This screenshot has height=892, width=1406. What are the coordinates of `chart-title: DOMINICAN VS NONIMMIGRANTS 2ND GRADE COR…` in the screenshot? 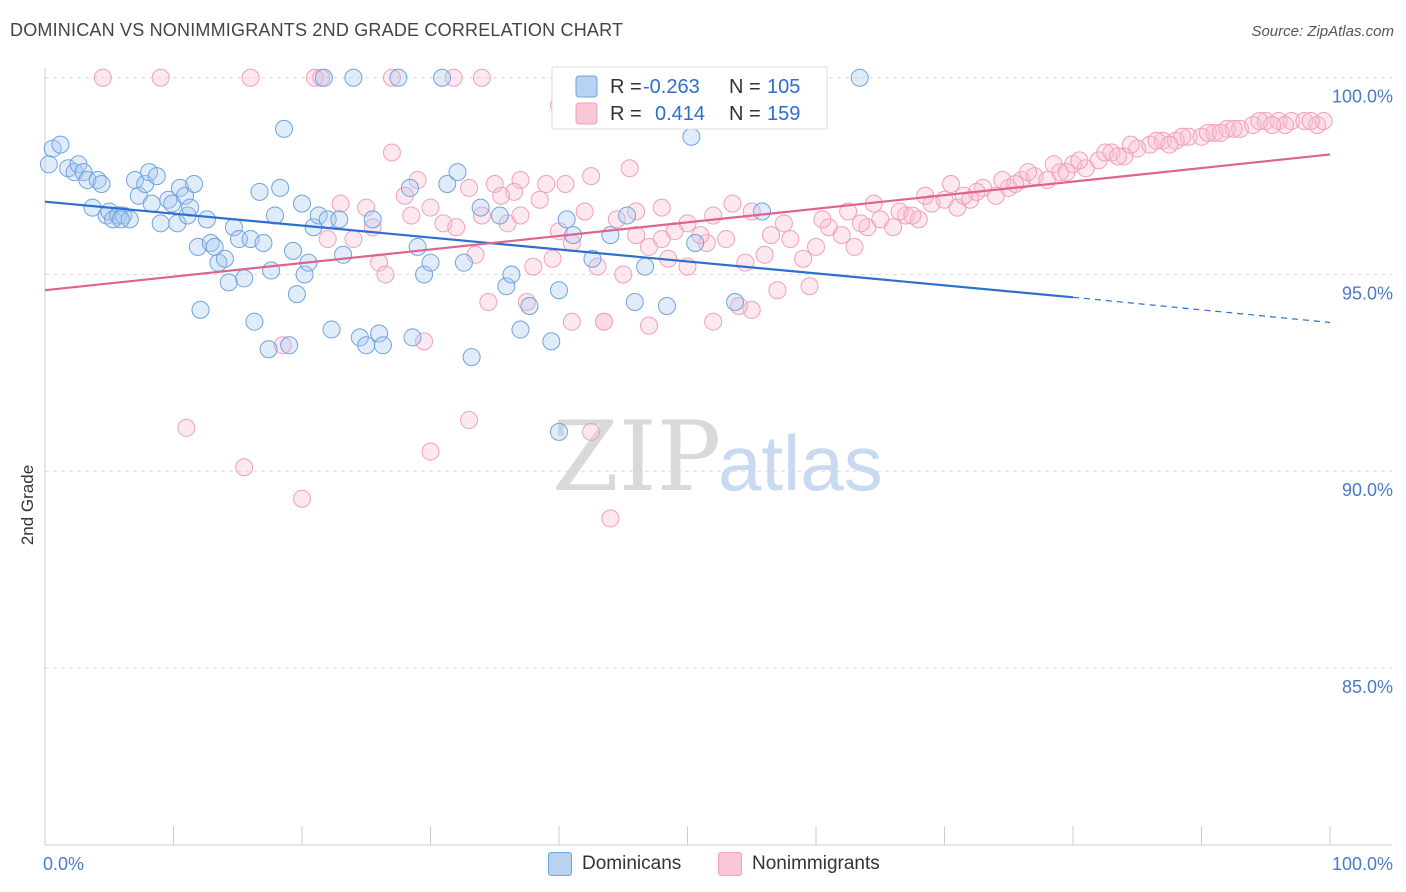 It's located at (317, 30).